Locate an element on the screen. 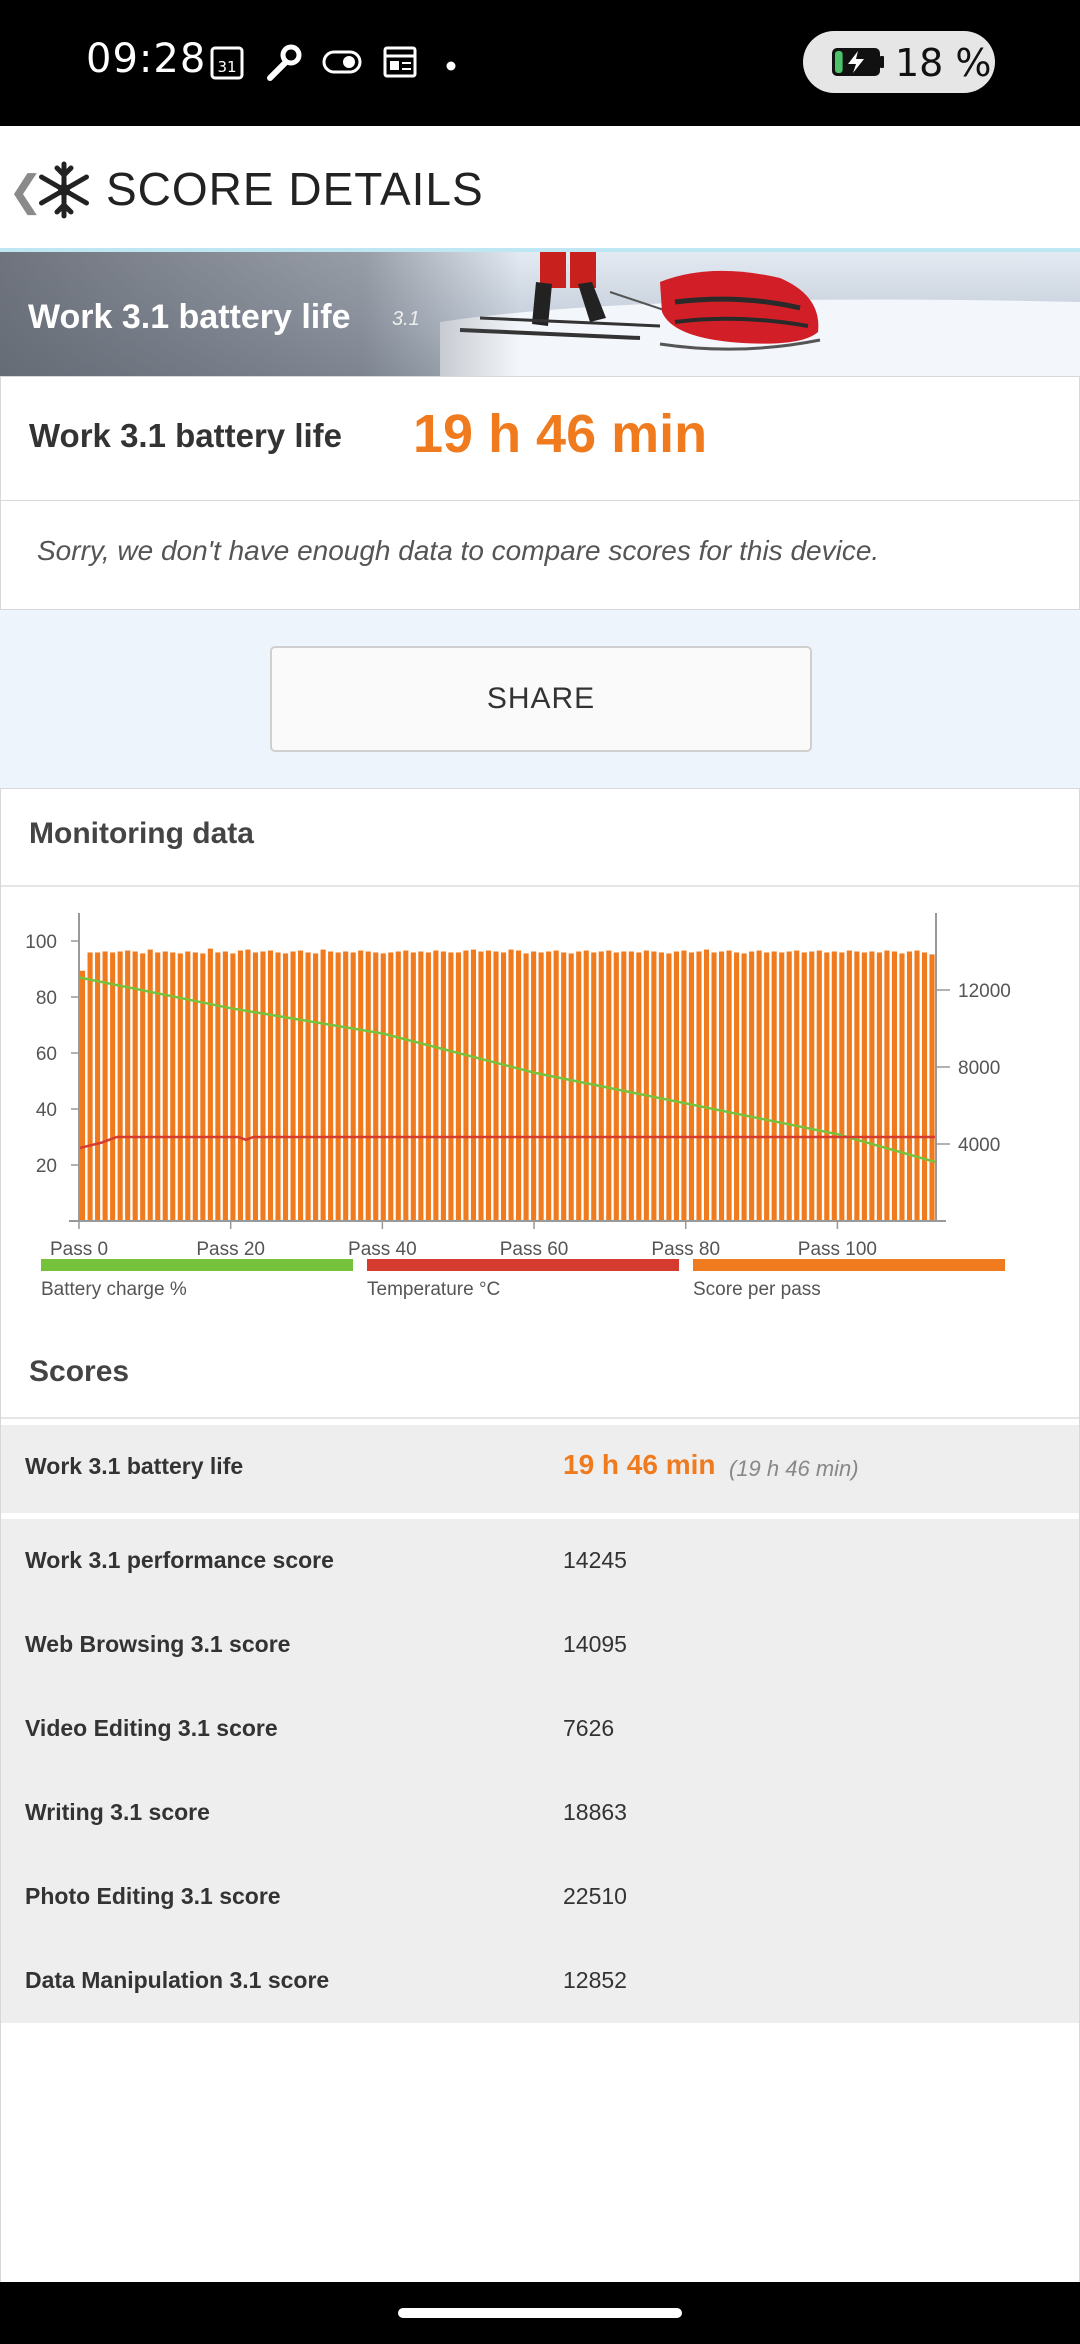 Image resolution: width=1080 pixels, height=2344 pixels. table-row: Data Manipulation 3.1 score 12852 is located at coordinates (540, 1981).